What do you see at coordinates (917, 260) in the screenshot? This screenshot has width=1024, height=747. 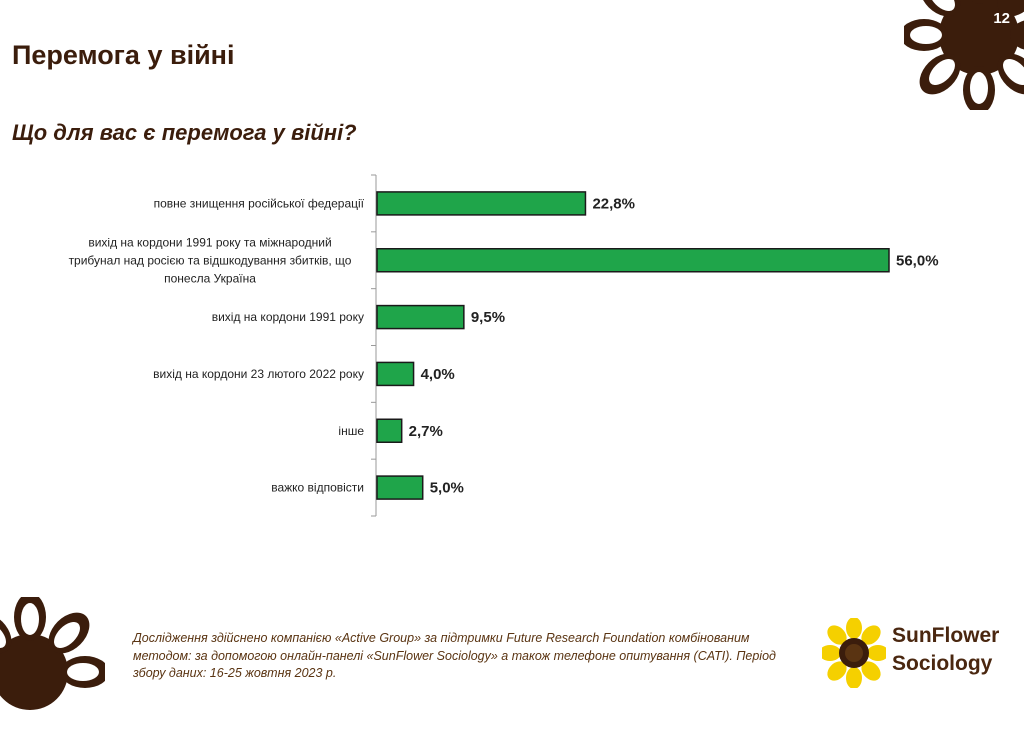 I see `data-label: 56,0%` at bounding box center [917, 260].